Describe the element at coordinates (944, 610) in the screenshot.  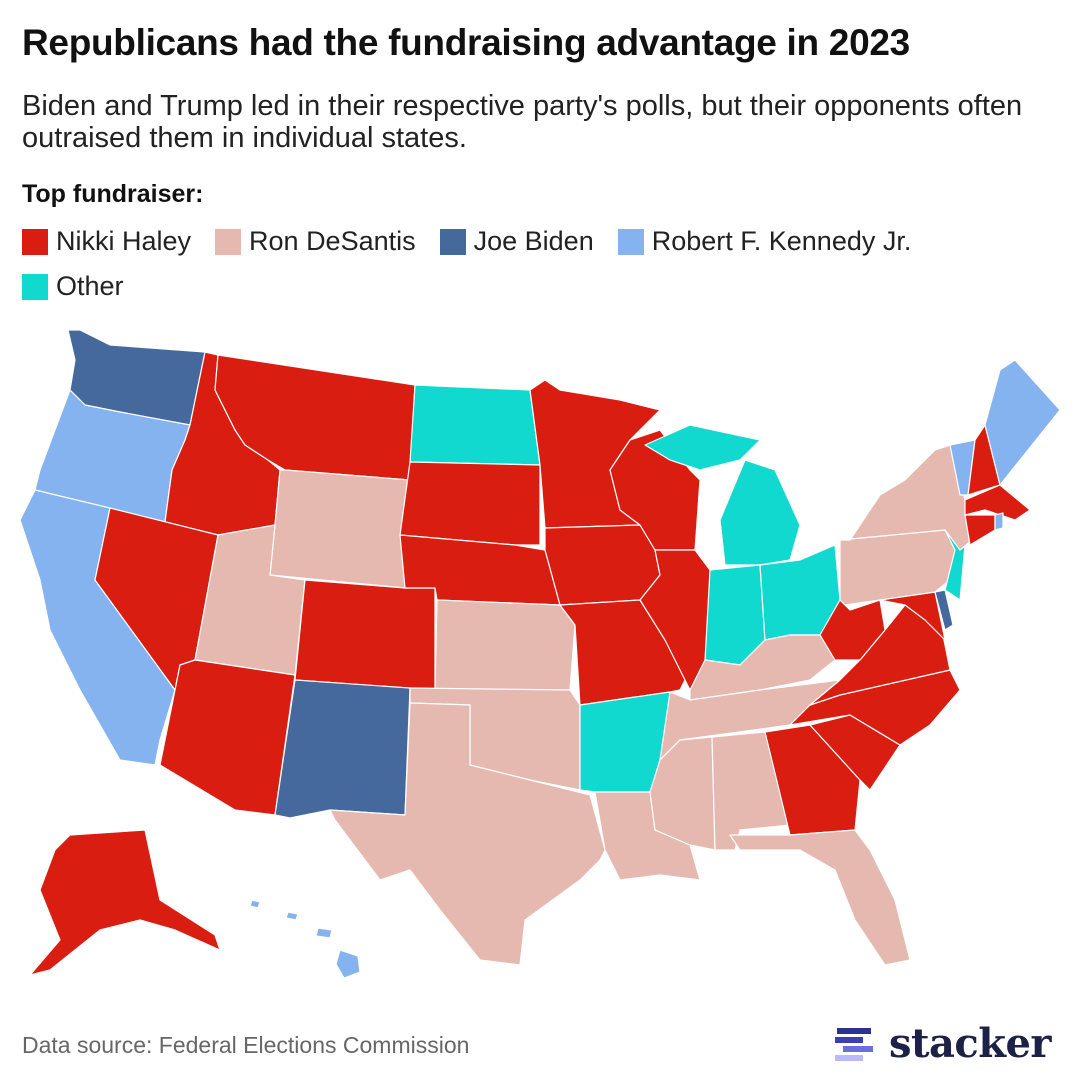
I see `state-de` at that location.